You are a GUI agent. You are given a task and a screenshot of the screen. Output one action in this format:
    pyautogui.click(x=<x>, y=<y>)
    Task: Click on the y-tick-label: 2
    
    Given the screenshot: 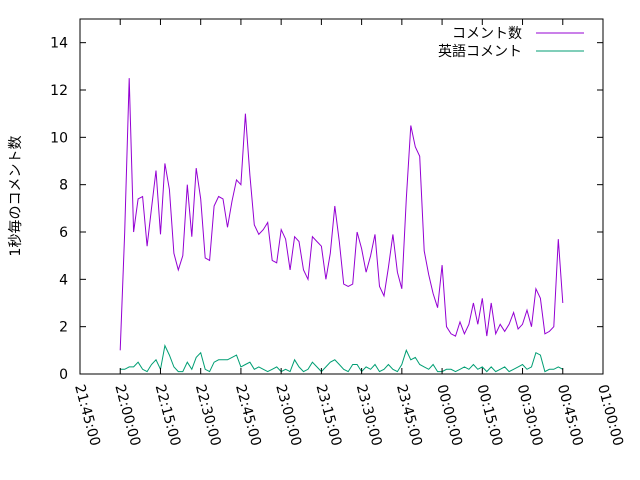 What is the action you would take?
    pyautogui.click(x=63, y=328)
    